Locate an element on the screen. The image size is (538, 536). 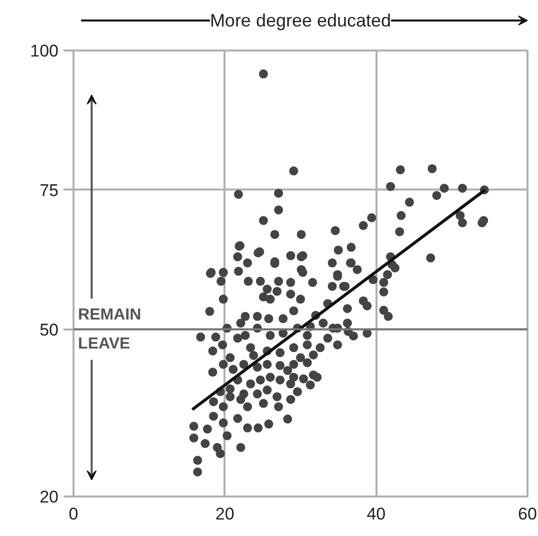
x-tick-label: 0 is located at coordinates (73, 514).